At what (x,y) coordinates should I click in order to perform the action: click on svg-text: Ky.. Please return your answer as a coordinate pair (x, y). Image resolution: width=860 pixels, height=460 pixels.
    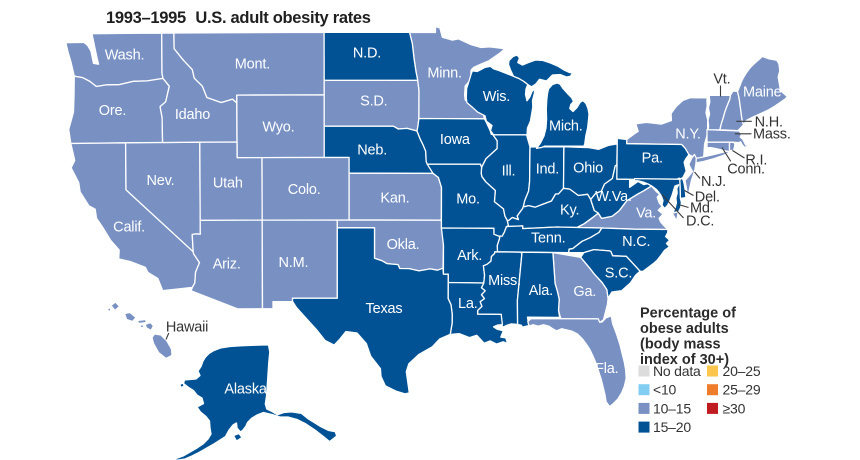
    Looking at the image, I should click on (569, 211).